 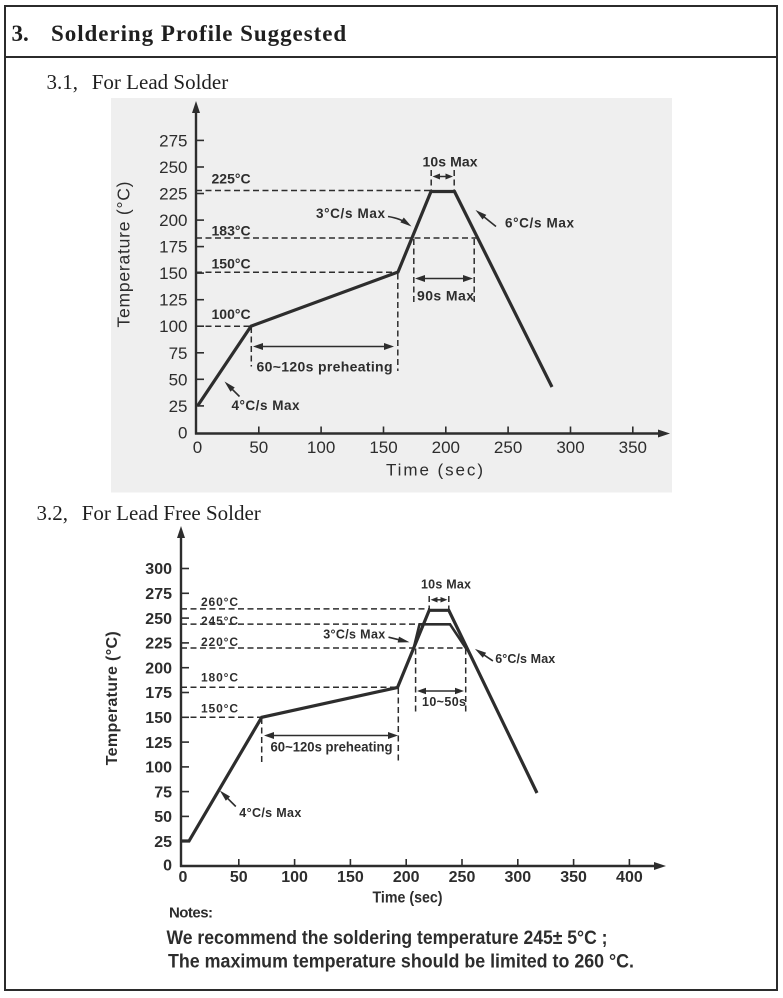 What do you see at coordinates (191, 913) in the screenshot?
I see `svg-text: Notes:` at bounding box center [191, 913].